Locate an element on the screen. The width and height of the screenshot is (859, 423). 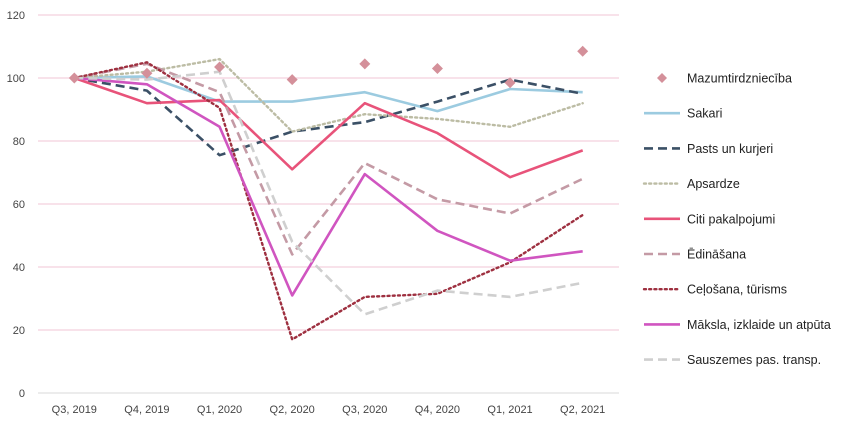
legend-label: Mazumtirdzniecība is located at coordinates (739, 79).